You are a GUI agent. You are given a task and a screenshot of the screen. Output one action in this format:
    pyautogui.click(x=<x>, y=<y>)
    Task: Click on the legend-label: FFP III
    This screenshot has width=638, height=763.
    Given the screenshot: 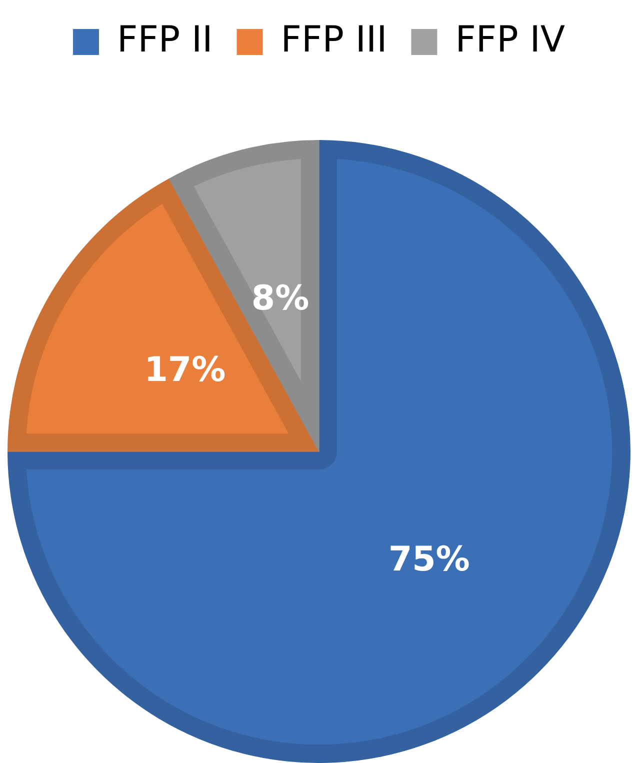 What is the action you would take?
    pyautogui.click(x=334, y=39)
    